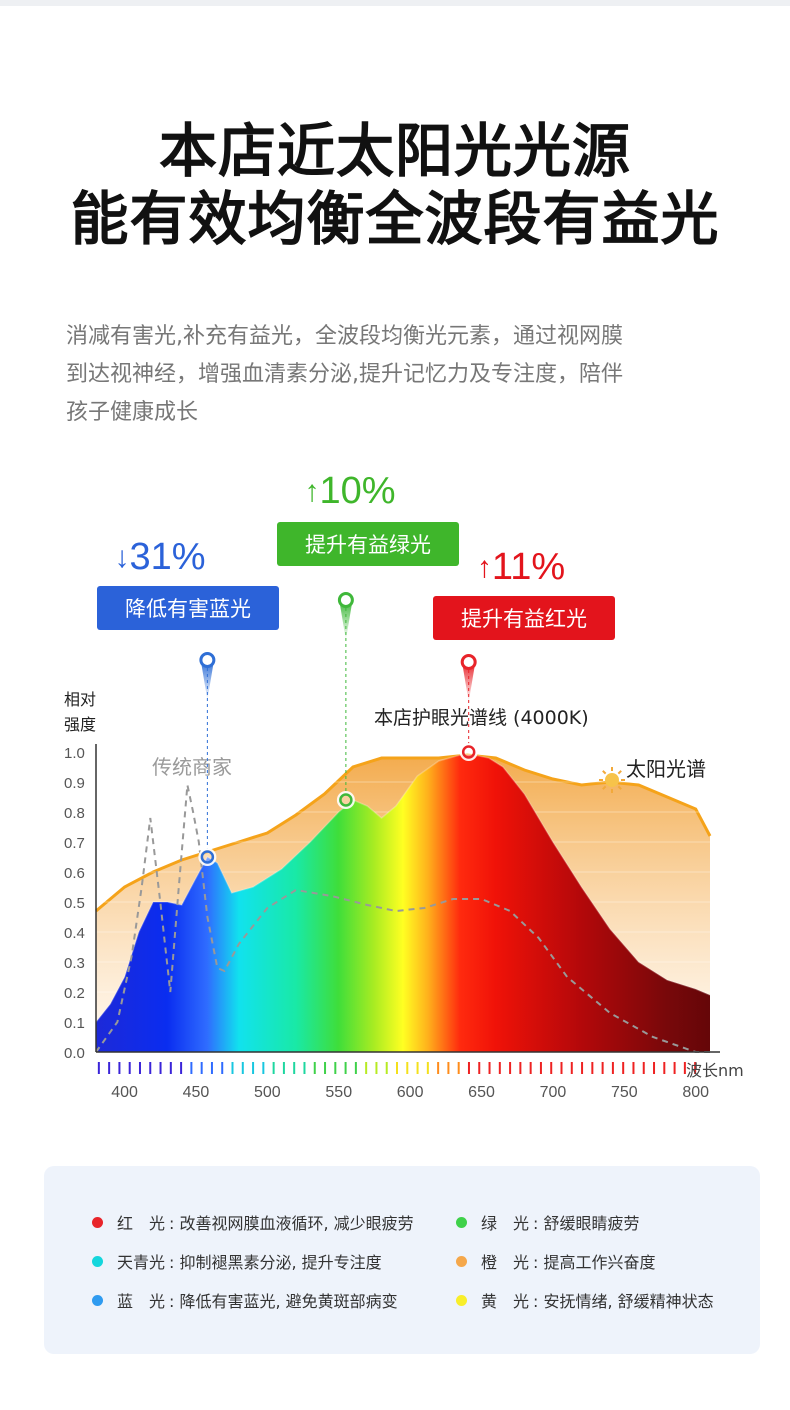 This screenshot has height=1410, width=790. I want to click on legend-item-green: 绿 光 : 舒缓眼睛疲劳, so click(547, 1222).